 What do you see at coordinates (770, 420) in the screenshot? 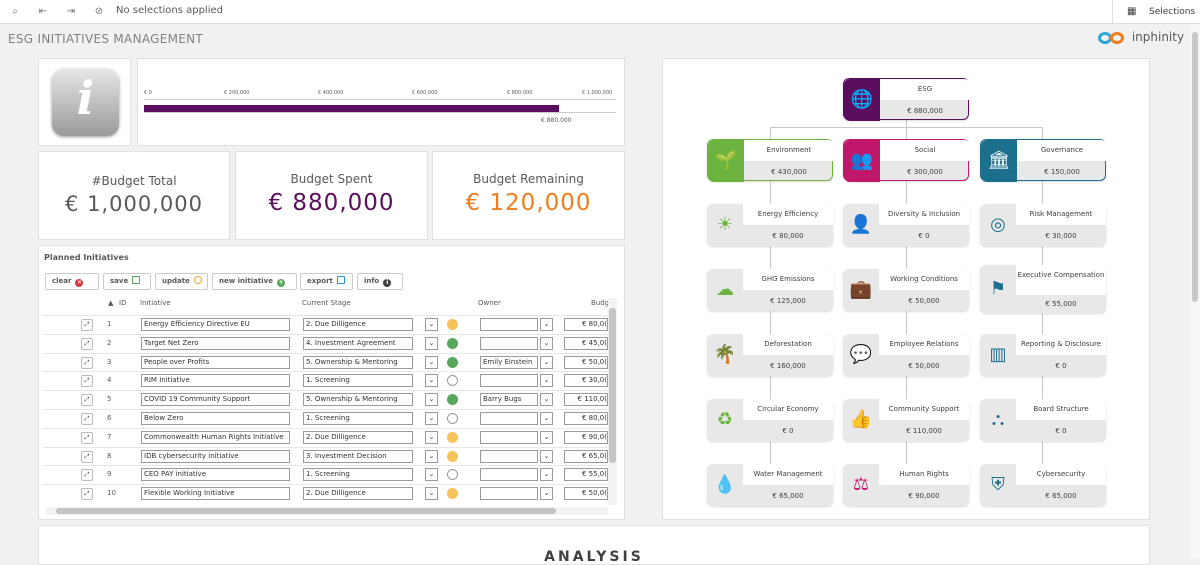
I see `node-circular-economy: ♻ Circular Economy € 0` at bounding box center [770, 420].